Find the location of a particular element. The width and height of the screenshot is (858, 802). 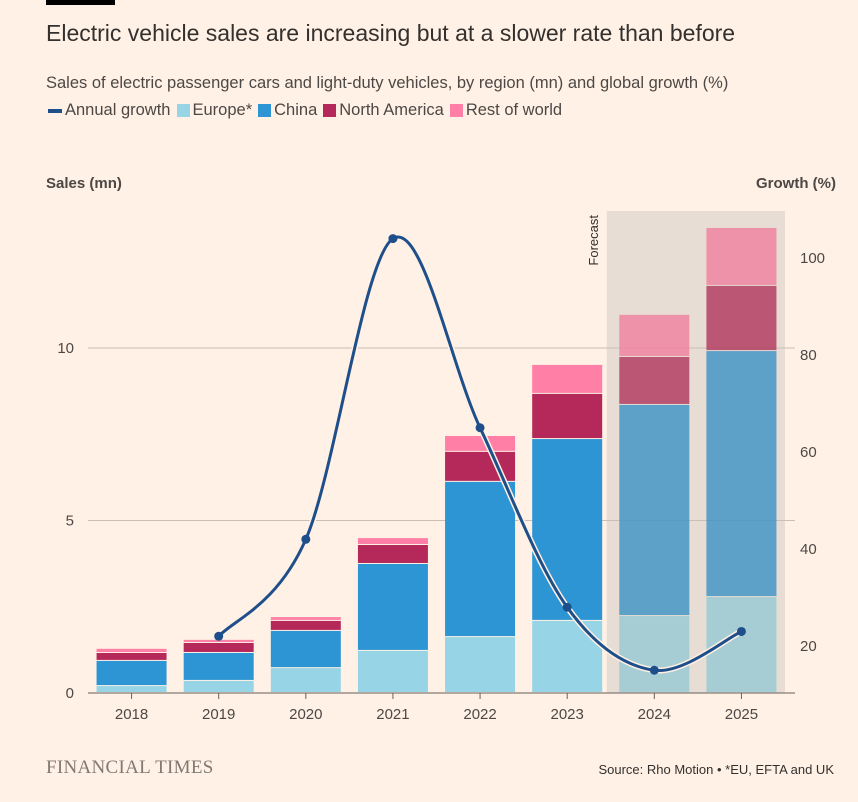

bar-north-america-2019 is located at coordinates (218, 647).